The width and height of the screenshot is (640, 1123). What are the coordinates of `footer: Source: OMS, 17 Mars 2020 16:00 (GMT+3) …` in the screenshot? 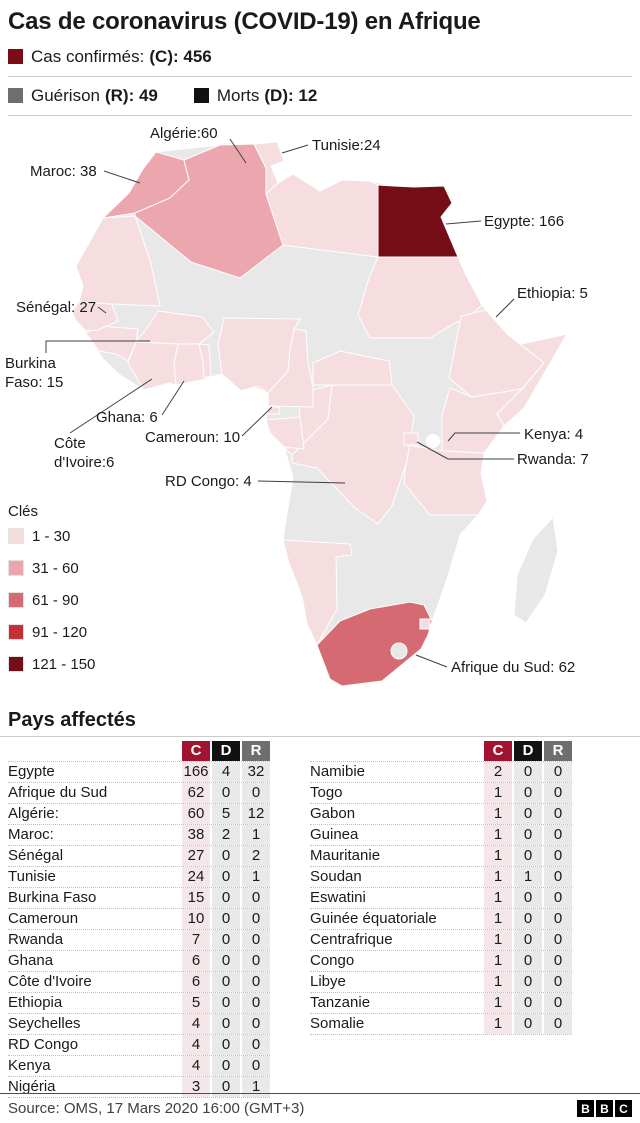 It's located at (320, 1108).